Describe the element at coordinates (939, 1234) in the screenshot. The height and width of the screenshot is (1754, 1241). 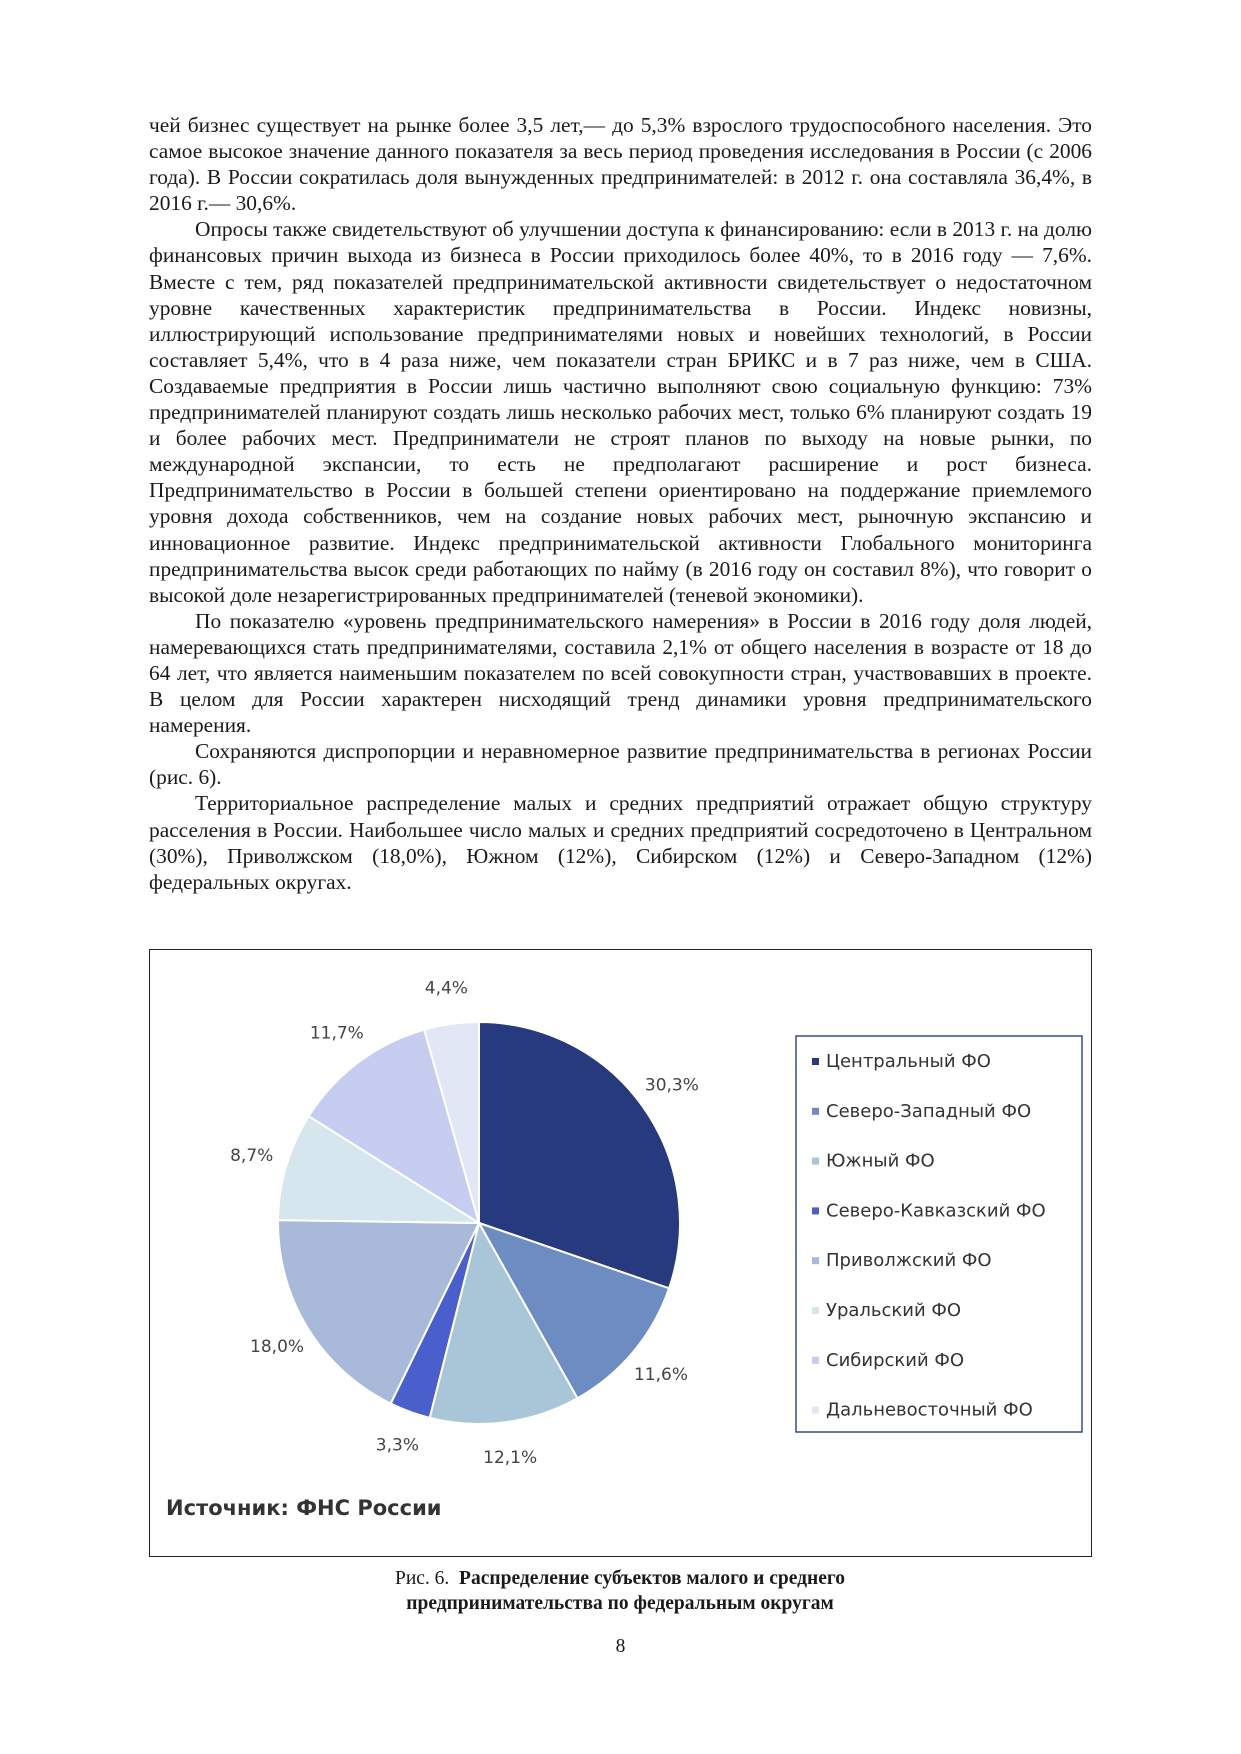
I see `legend-box` at that location.